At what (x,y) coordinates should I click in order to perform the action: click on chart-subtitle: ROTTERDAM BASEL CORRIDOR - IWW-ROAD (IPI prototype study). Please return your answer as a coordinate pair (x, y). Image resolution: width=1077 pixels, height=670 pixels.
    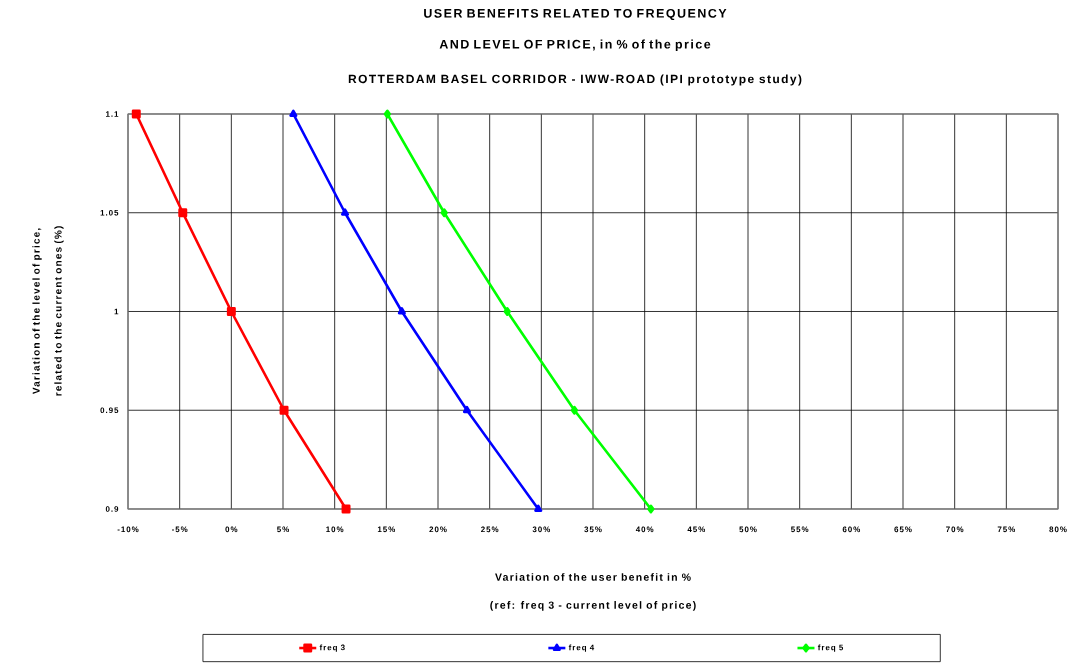
    Looking at the image, I should click on (575, 80).